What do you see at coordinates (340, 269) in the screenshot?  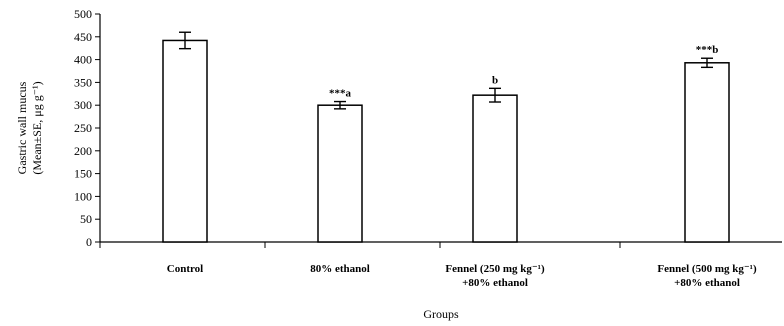 I see `x-tick-label: 80% ethanol` at bounding box center [340, 269].